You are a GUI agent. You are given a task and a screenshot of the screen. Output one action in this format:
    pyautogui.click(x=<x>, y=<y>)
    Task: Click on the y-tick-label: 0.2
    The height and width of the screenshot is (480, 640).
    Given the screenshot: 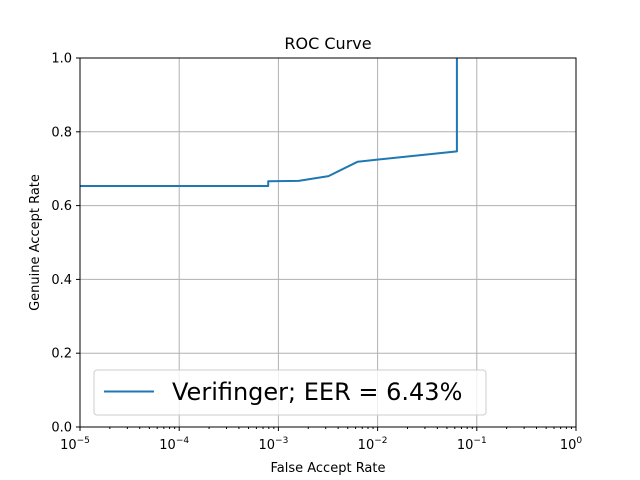 What is the action you would take?
    pyautogui.click(x=61, y=354)
    